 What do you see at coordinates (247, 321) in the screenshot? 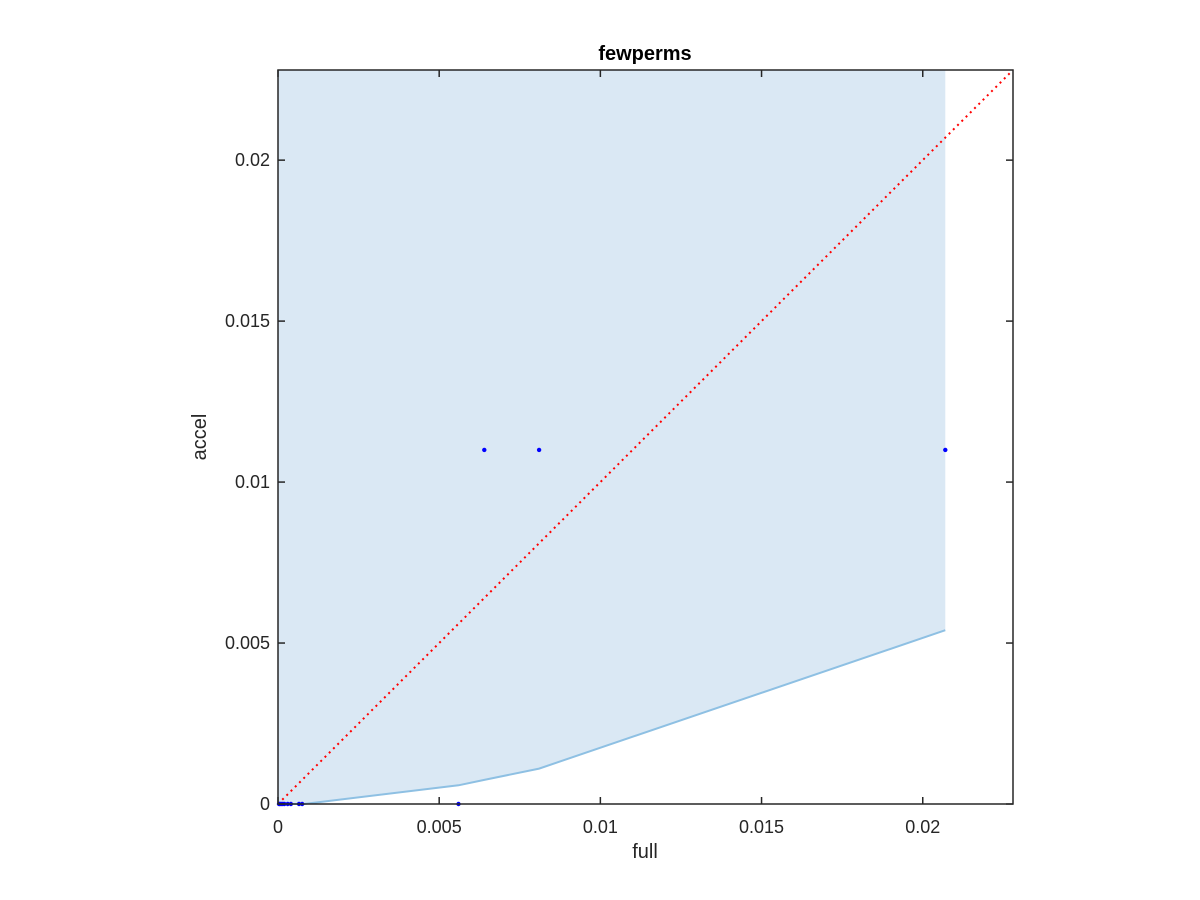
I see `y-tick-label: 0.015` at bounding box center [247, 321].